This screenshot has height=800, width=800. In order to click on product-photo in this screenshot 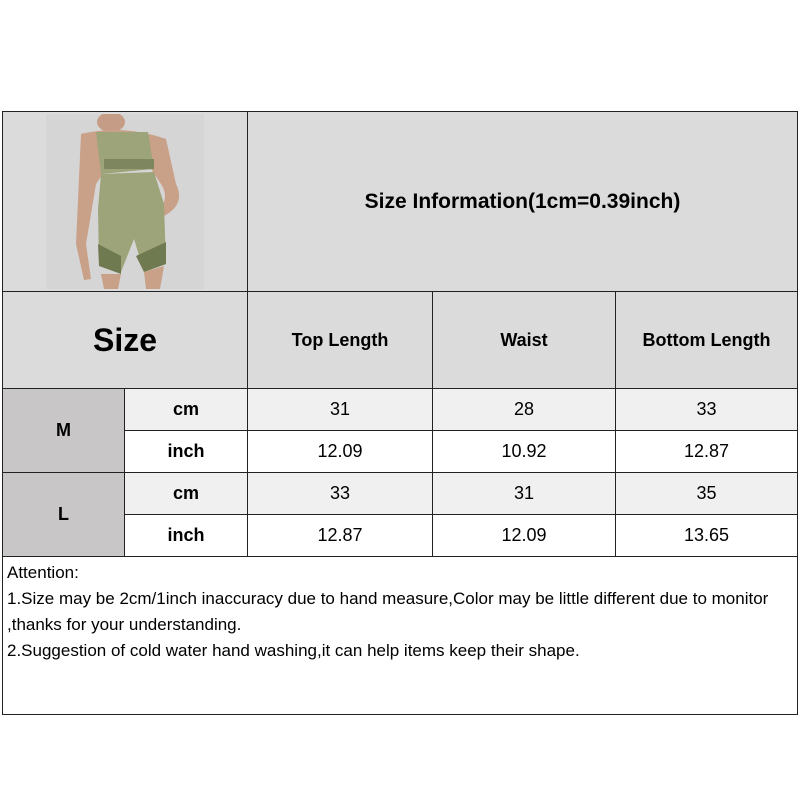, I will do `click(125, 201)`.